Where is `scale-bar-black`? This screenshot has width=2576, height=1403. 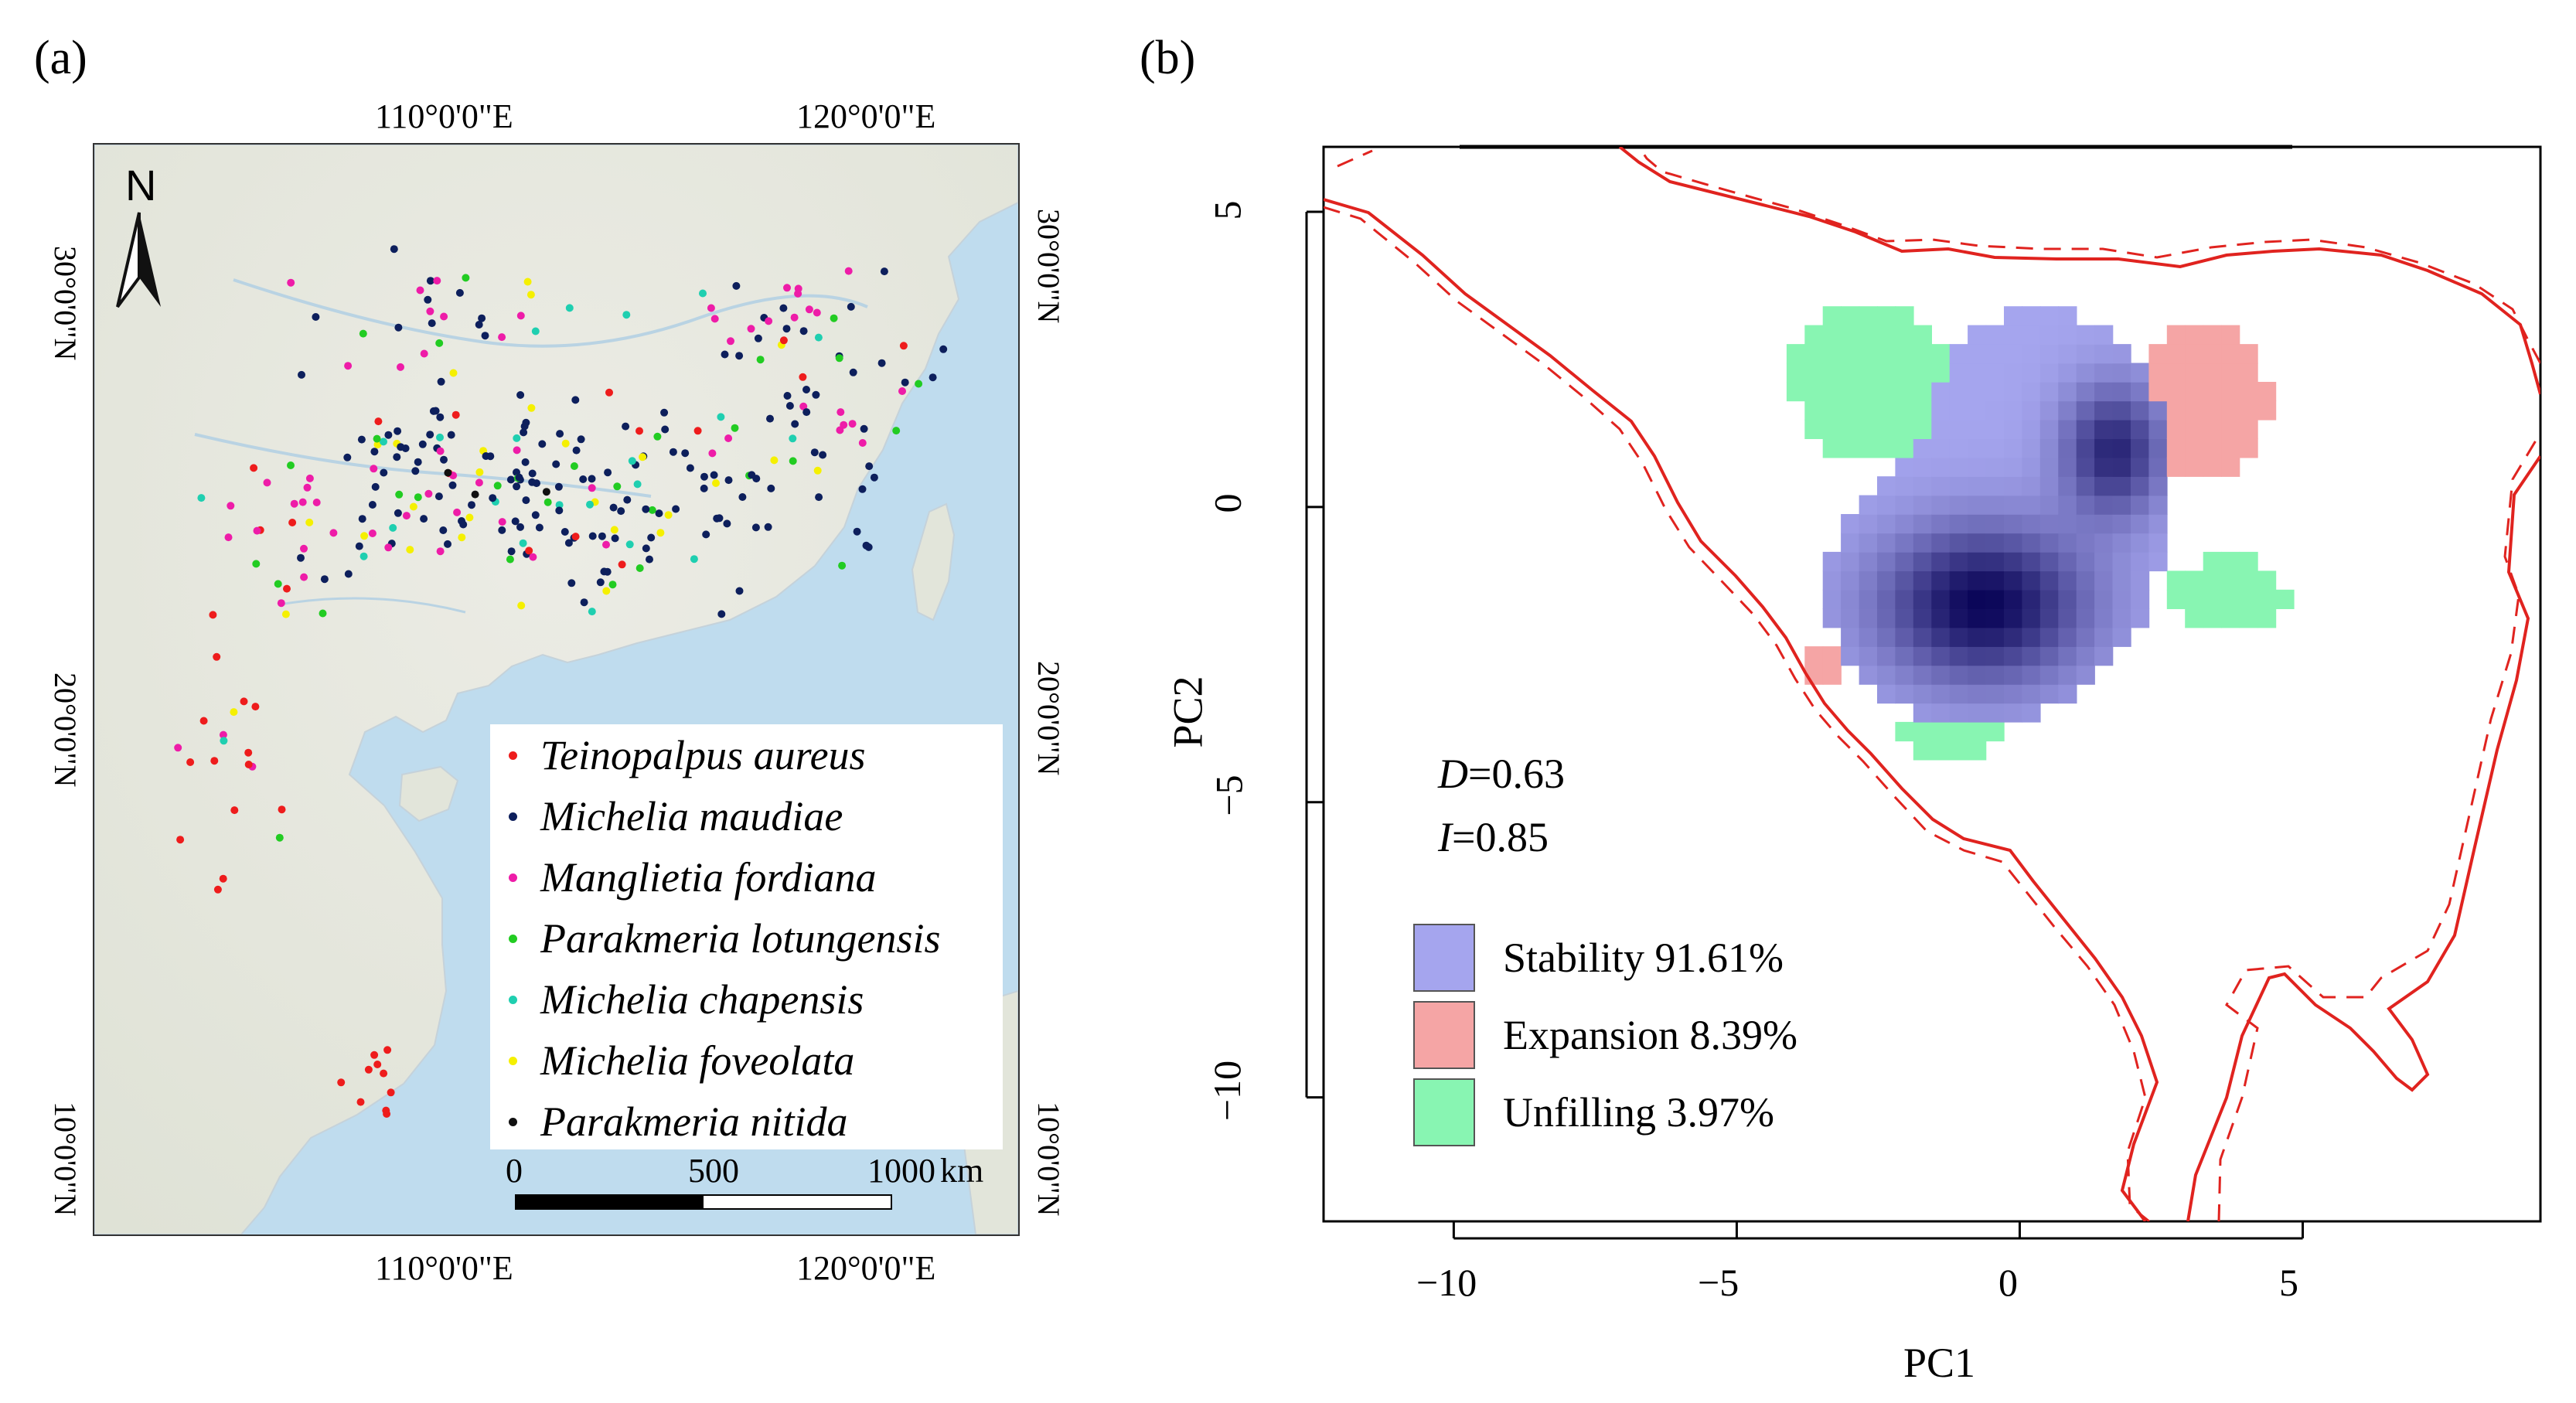 scale-bar-black is located at coordinates (608, 1202).